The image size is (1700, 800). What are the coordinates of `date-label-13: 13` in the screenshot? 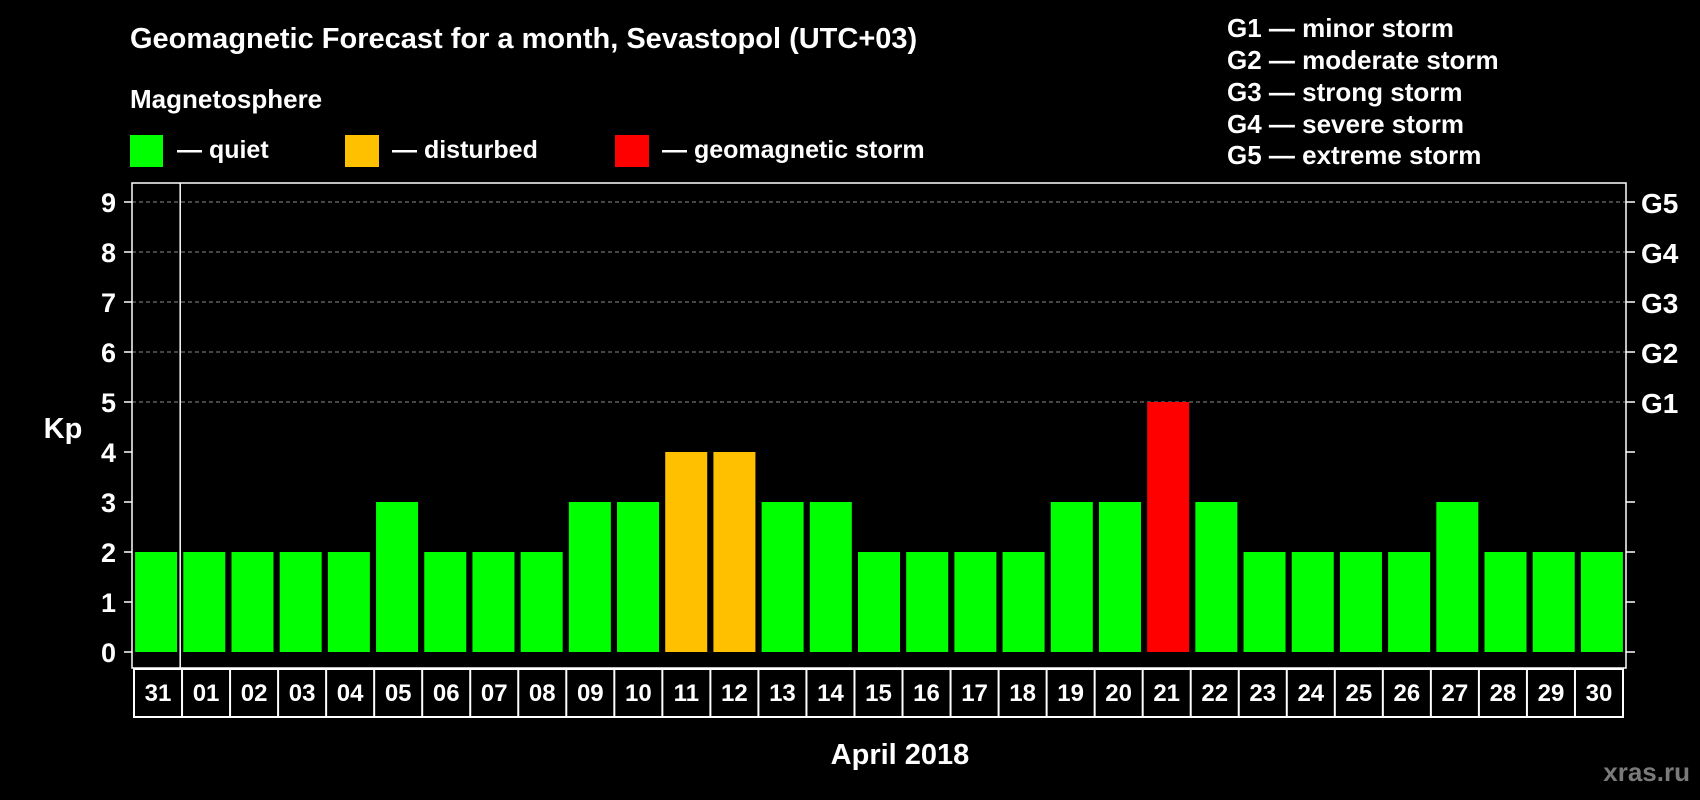 It's located at (782, 693).